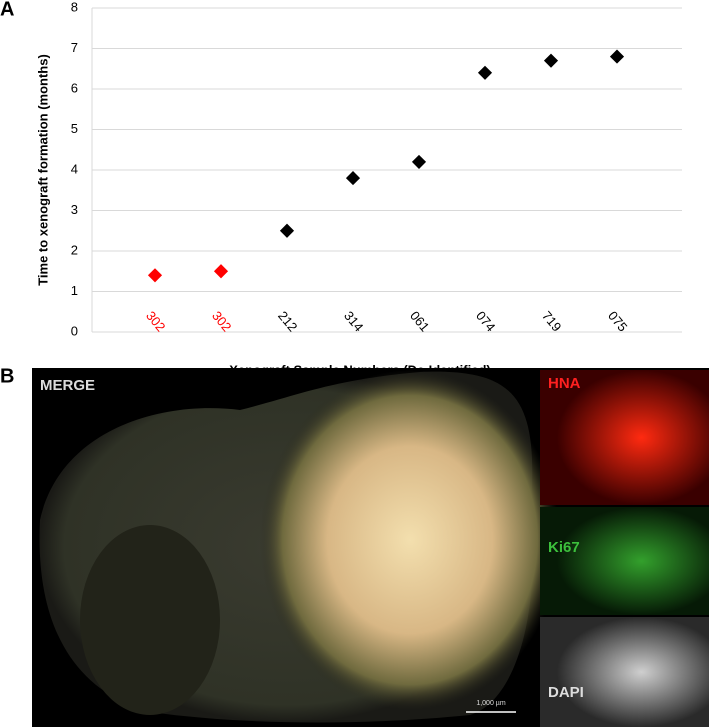 This screenshot has width=709, height=727. I want to click on panel-label: A, so click(7, 10).